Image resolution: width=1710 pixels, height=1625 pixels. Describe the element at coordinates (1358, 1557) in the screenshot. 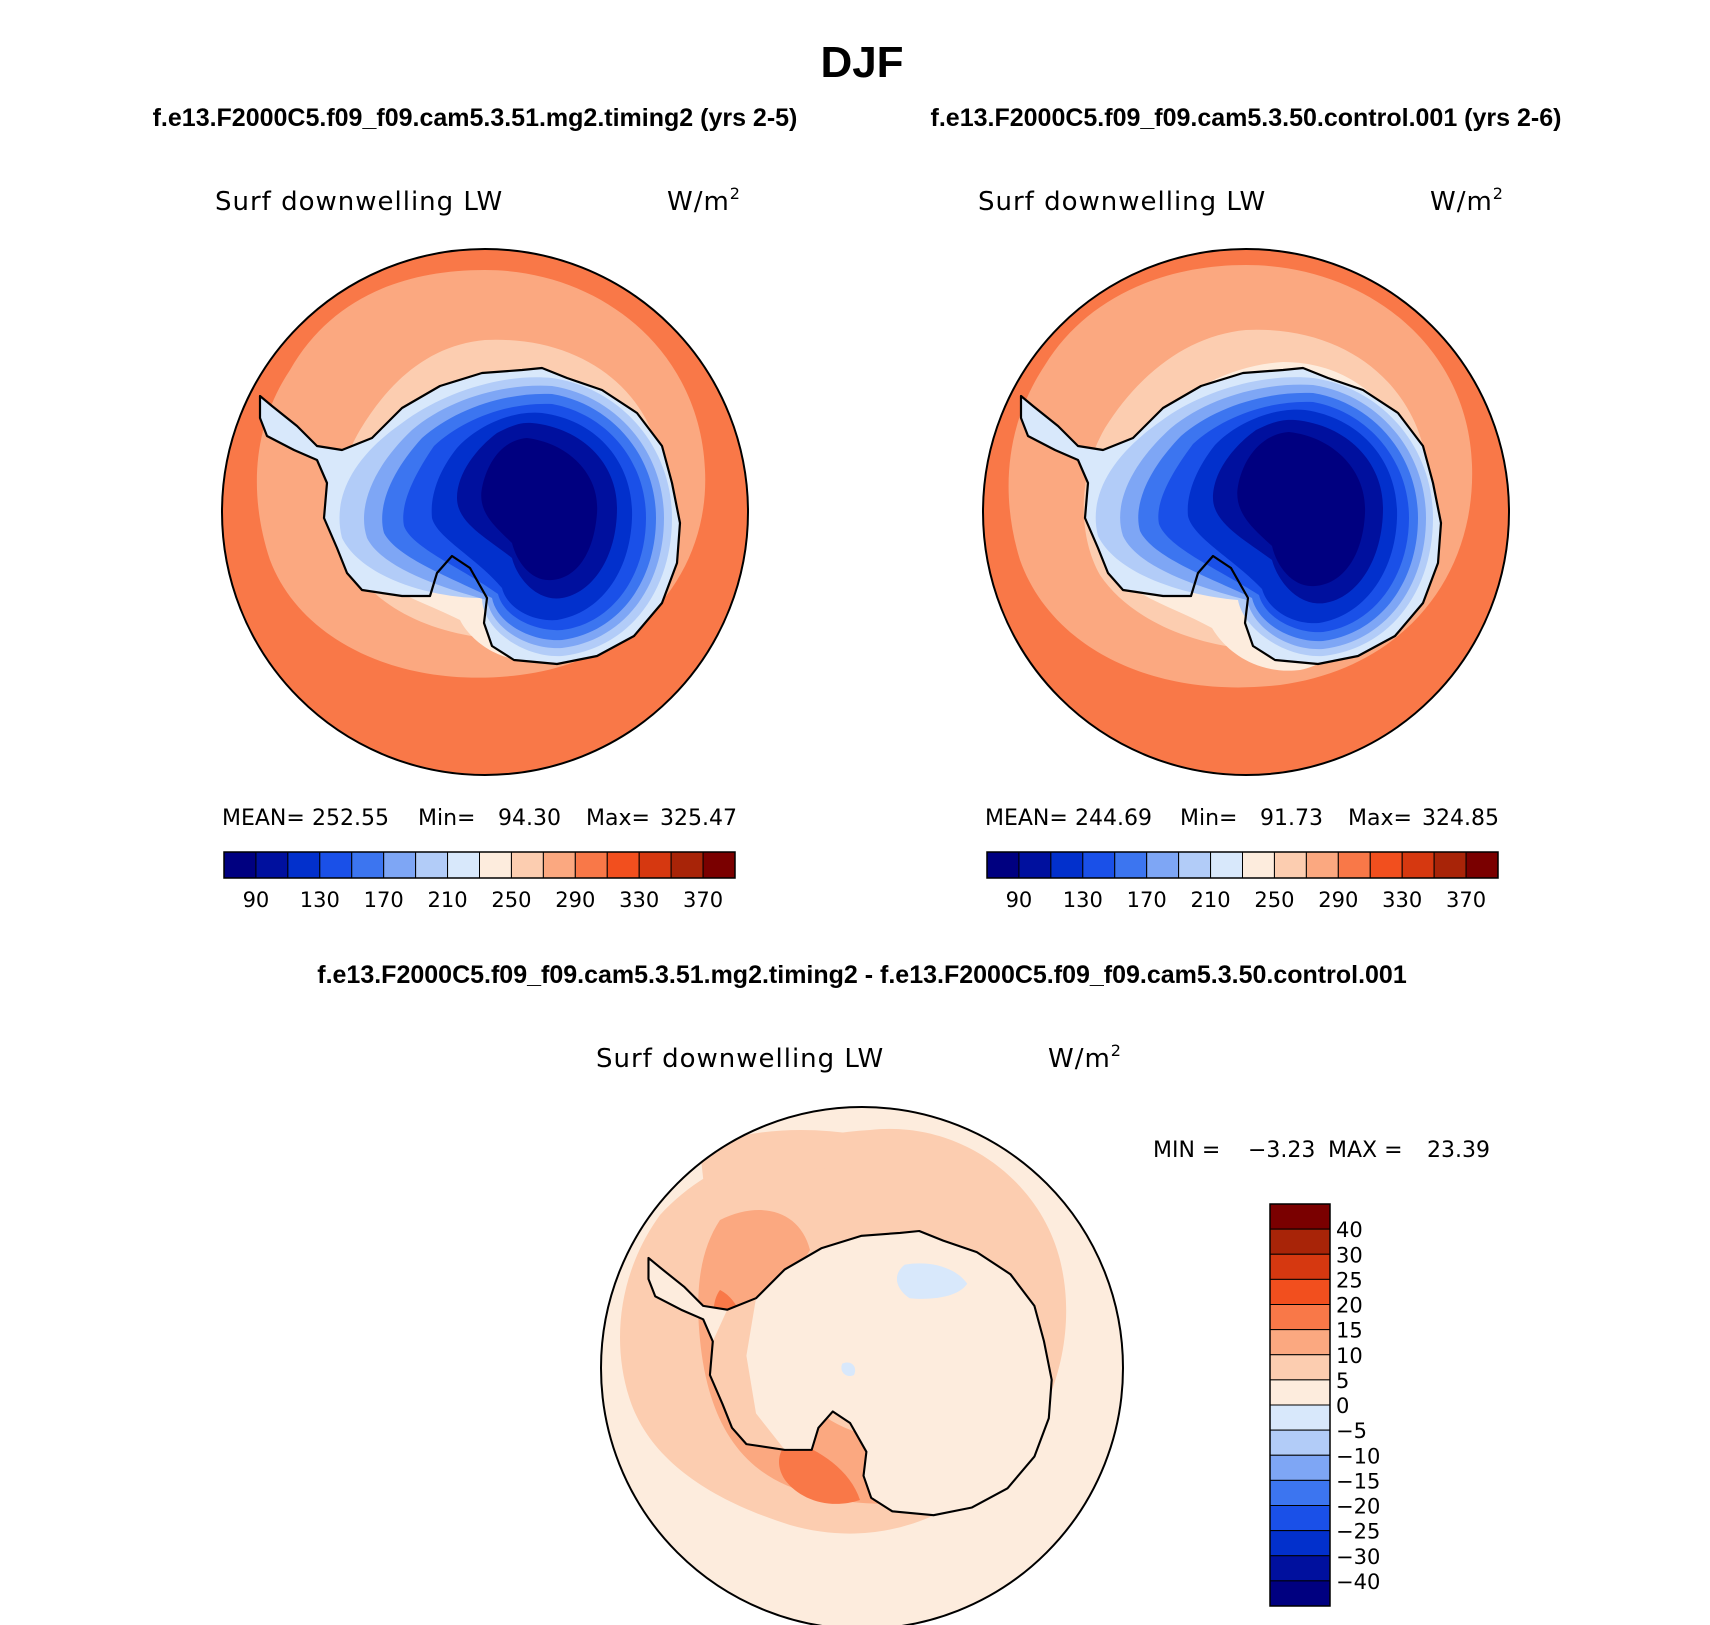

I see `colorbar-tick-label: −30` at that location.